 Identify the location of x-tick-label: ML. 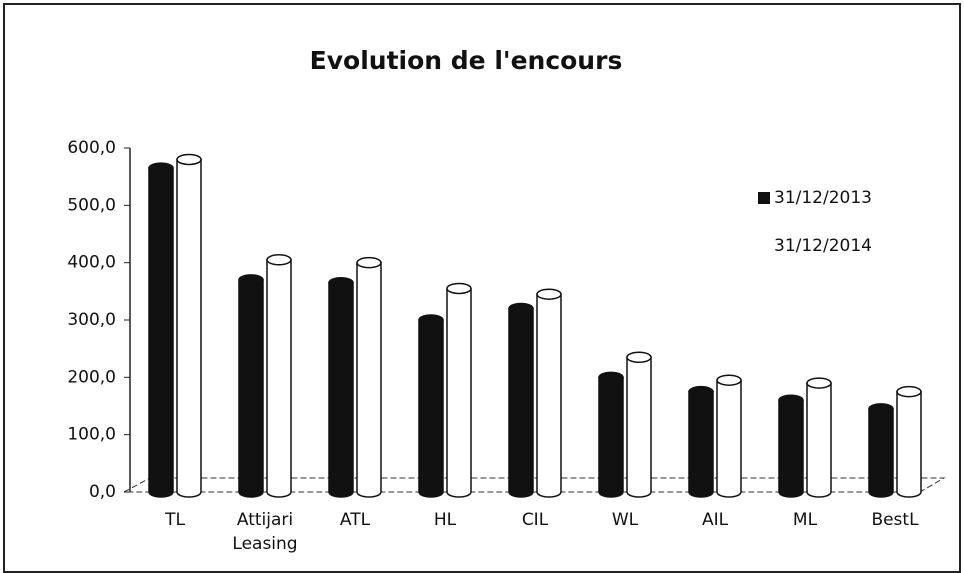
(805, 520).